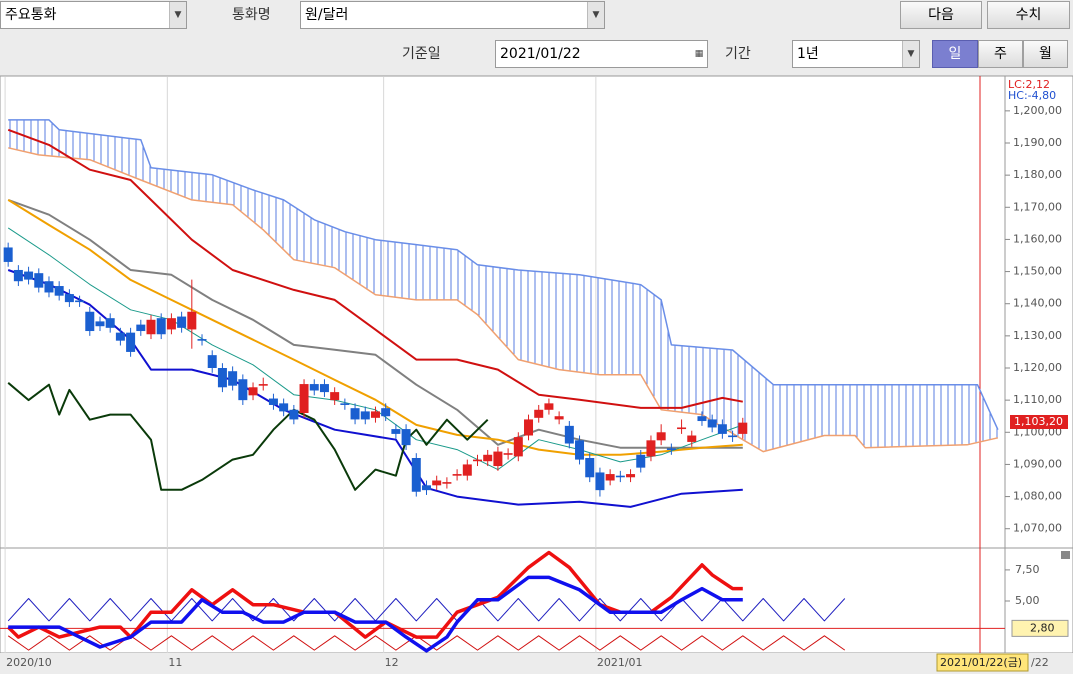  Describe the element at coordinates (620, 662) in the screenshot. I see `x-tick-label: 2021/01` at that location.